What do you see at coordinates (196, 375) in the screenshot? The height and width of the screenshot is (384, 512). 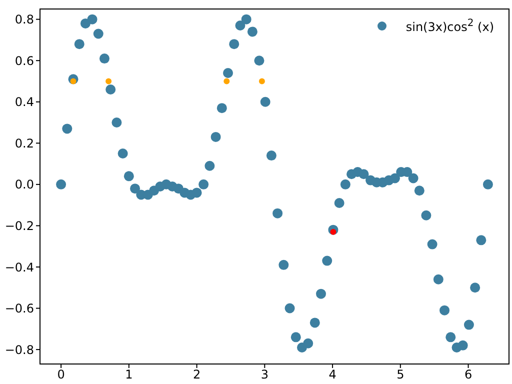 I see `x-tick-label: 2` at bounding box center [196, 375].